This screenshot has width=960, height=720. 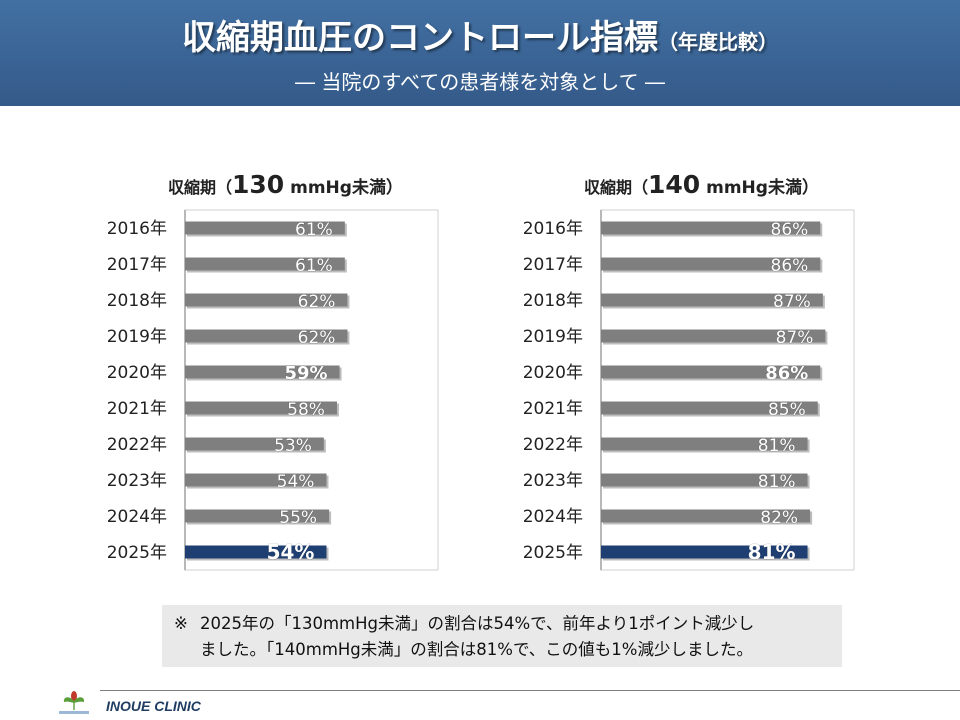 I want to click on page-title: 収縮期血圧のコントロール指標（年度比較）, so click(x=480, y=34).